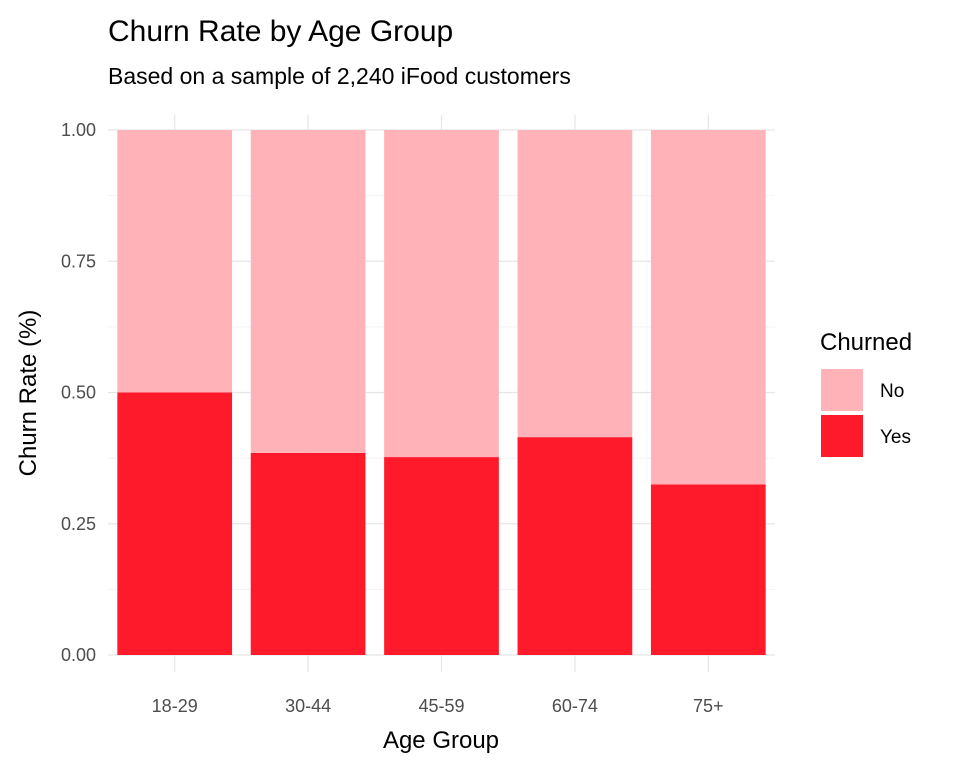  Describe the element at coordinates (866, 413) in the screenshot. I see `legend-items: No Yes` at that location.